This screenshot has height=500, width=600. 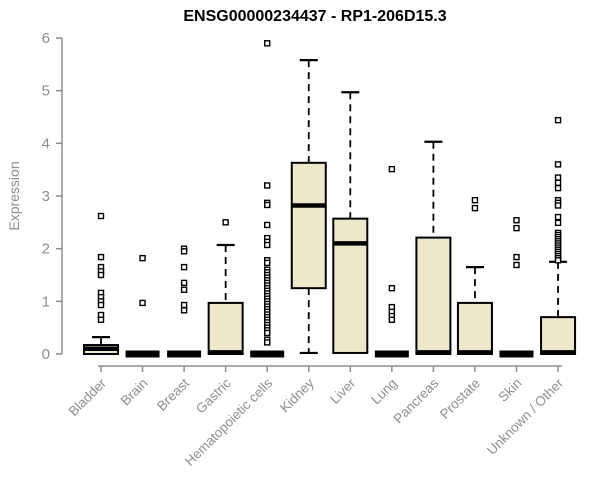 What do you see at coordinates (460, 399) in the screenshot?
I see `x-tick-label: Prostate` at bounding box center [460, 399].